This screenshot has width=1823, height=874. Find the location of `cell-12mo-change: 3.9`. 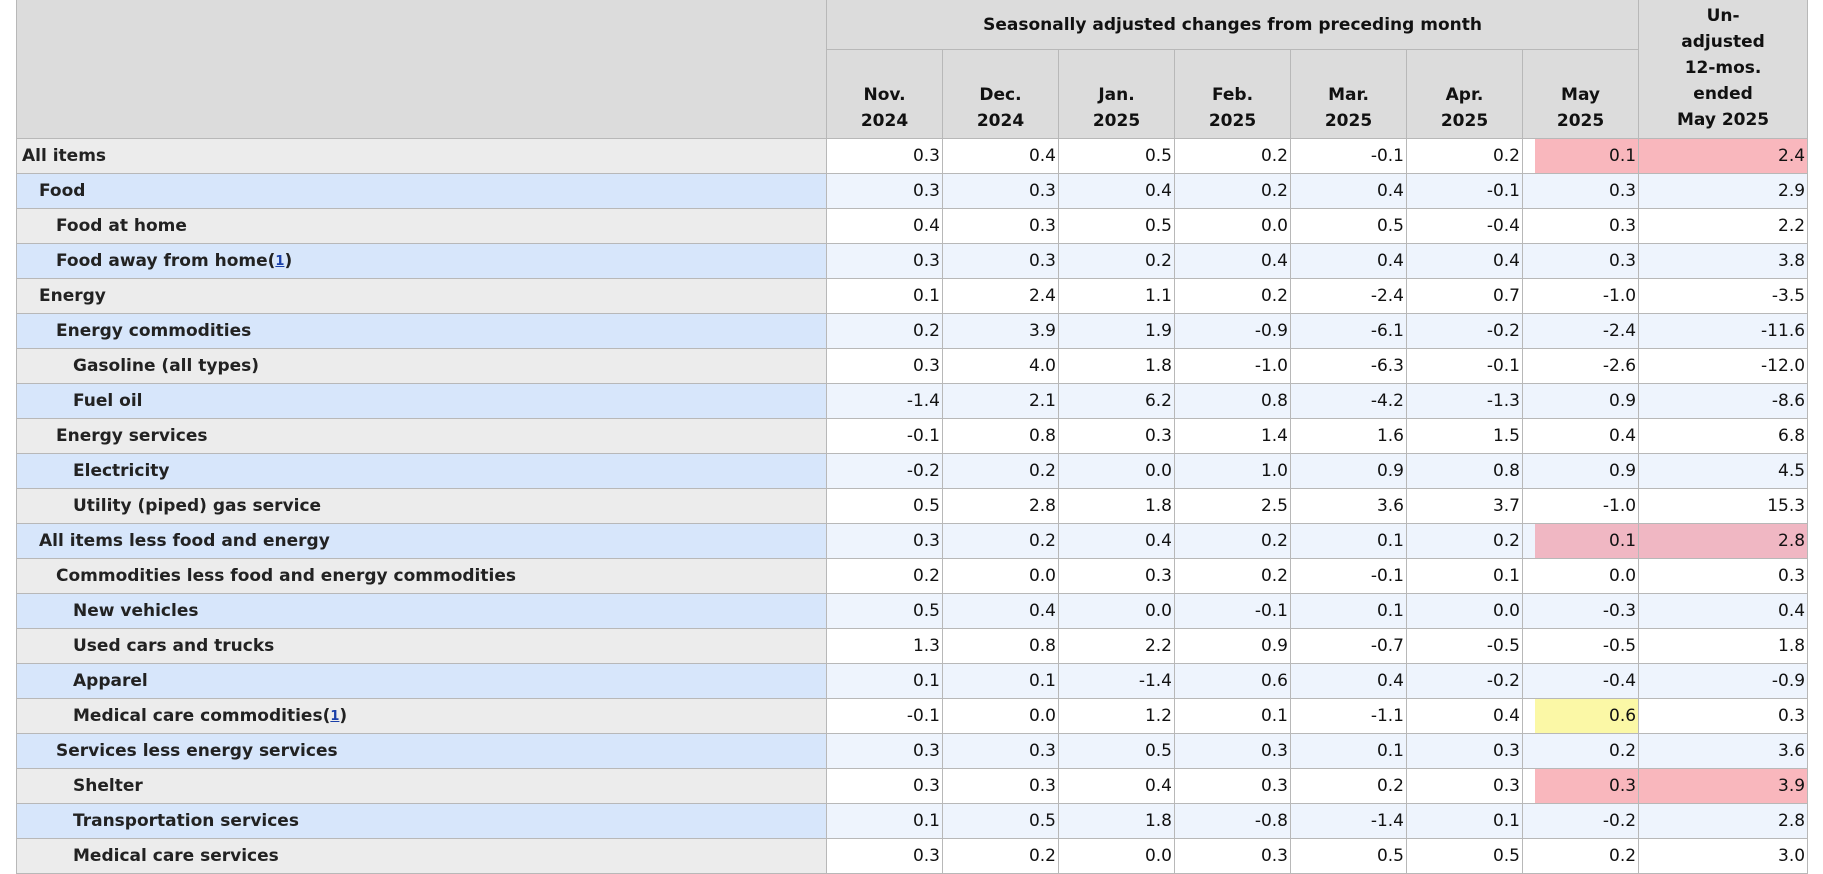

cell-12mo-change: 3.9 is located at coordinates (1723, 786).